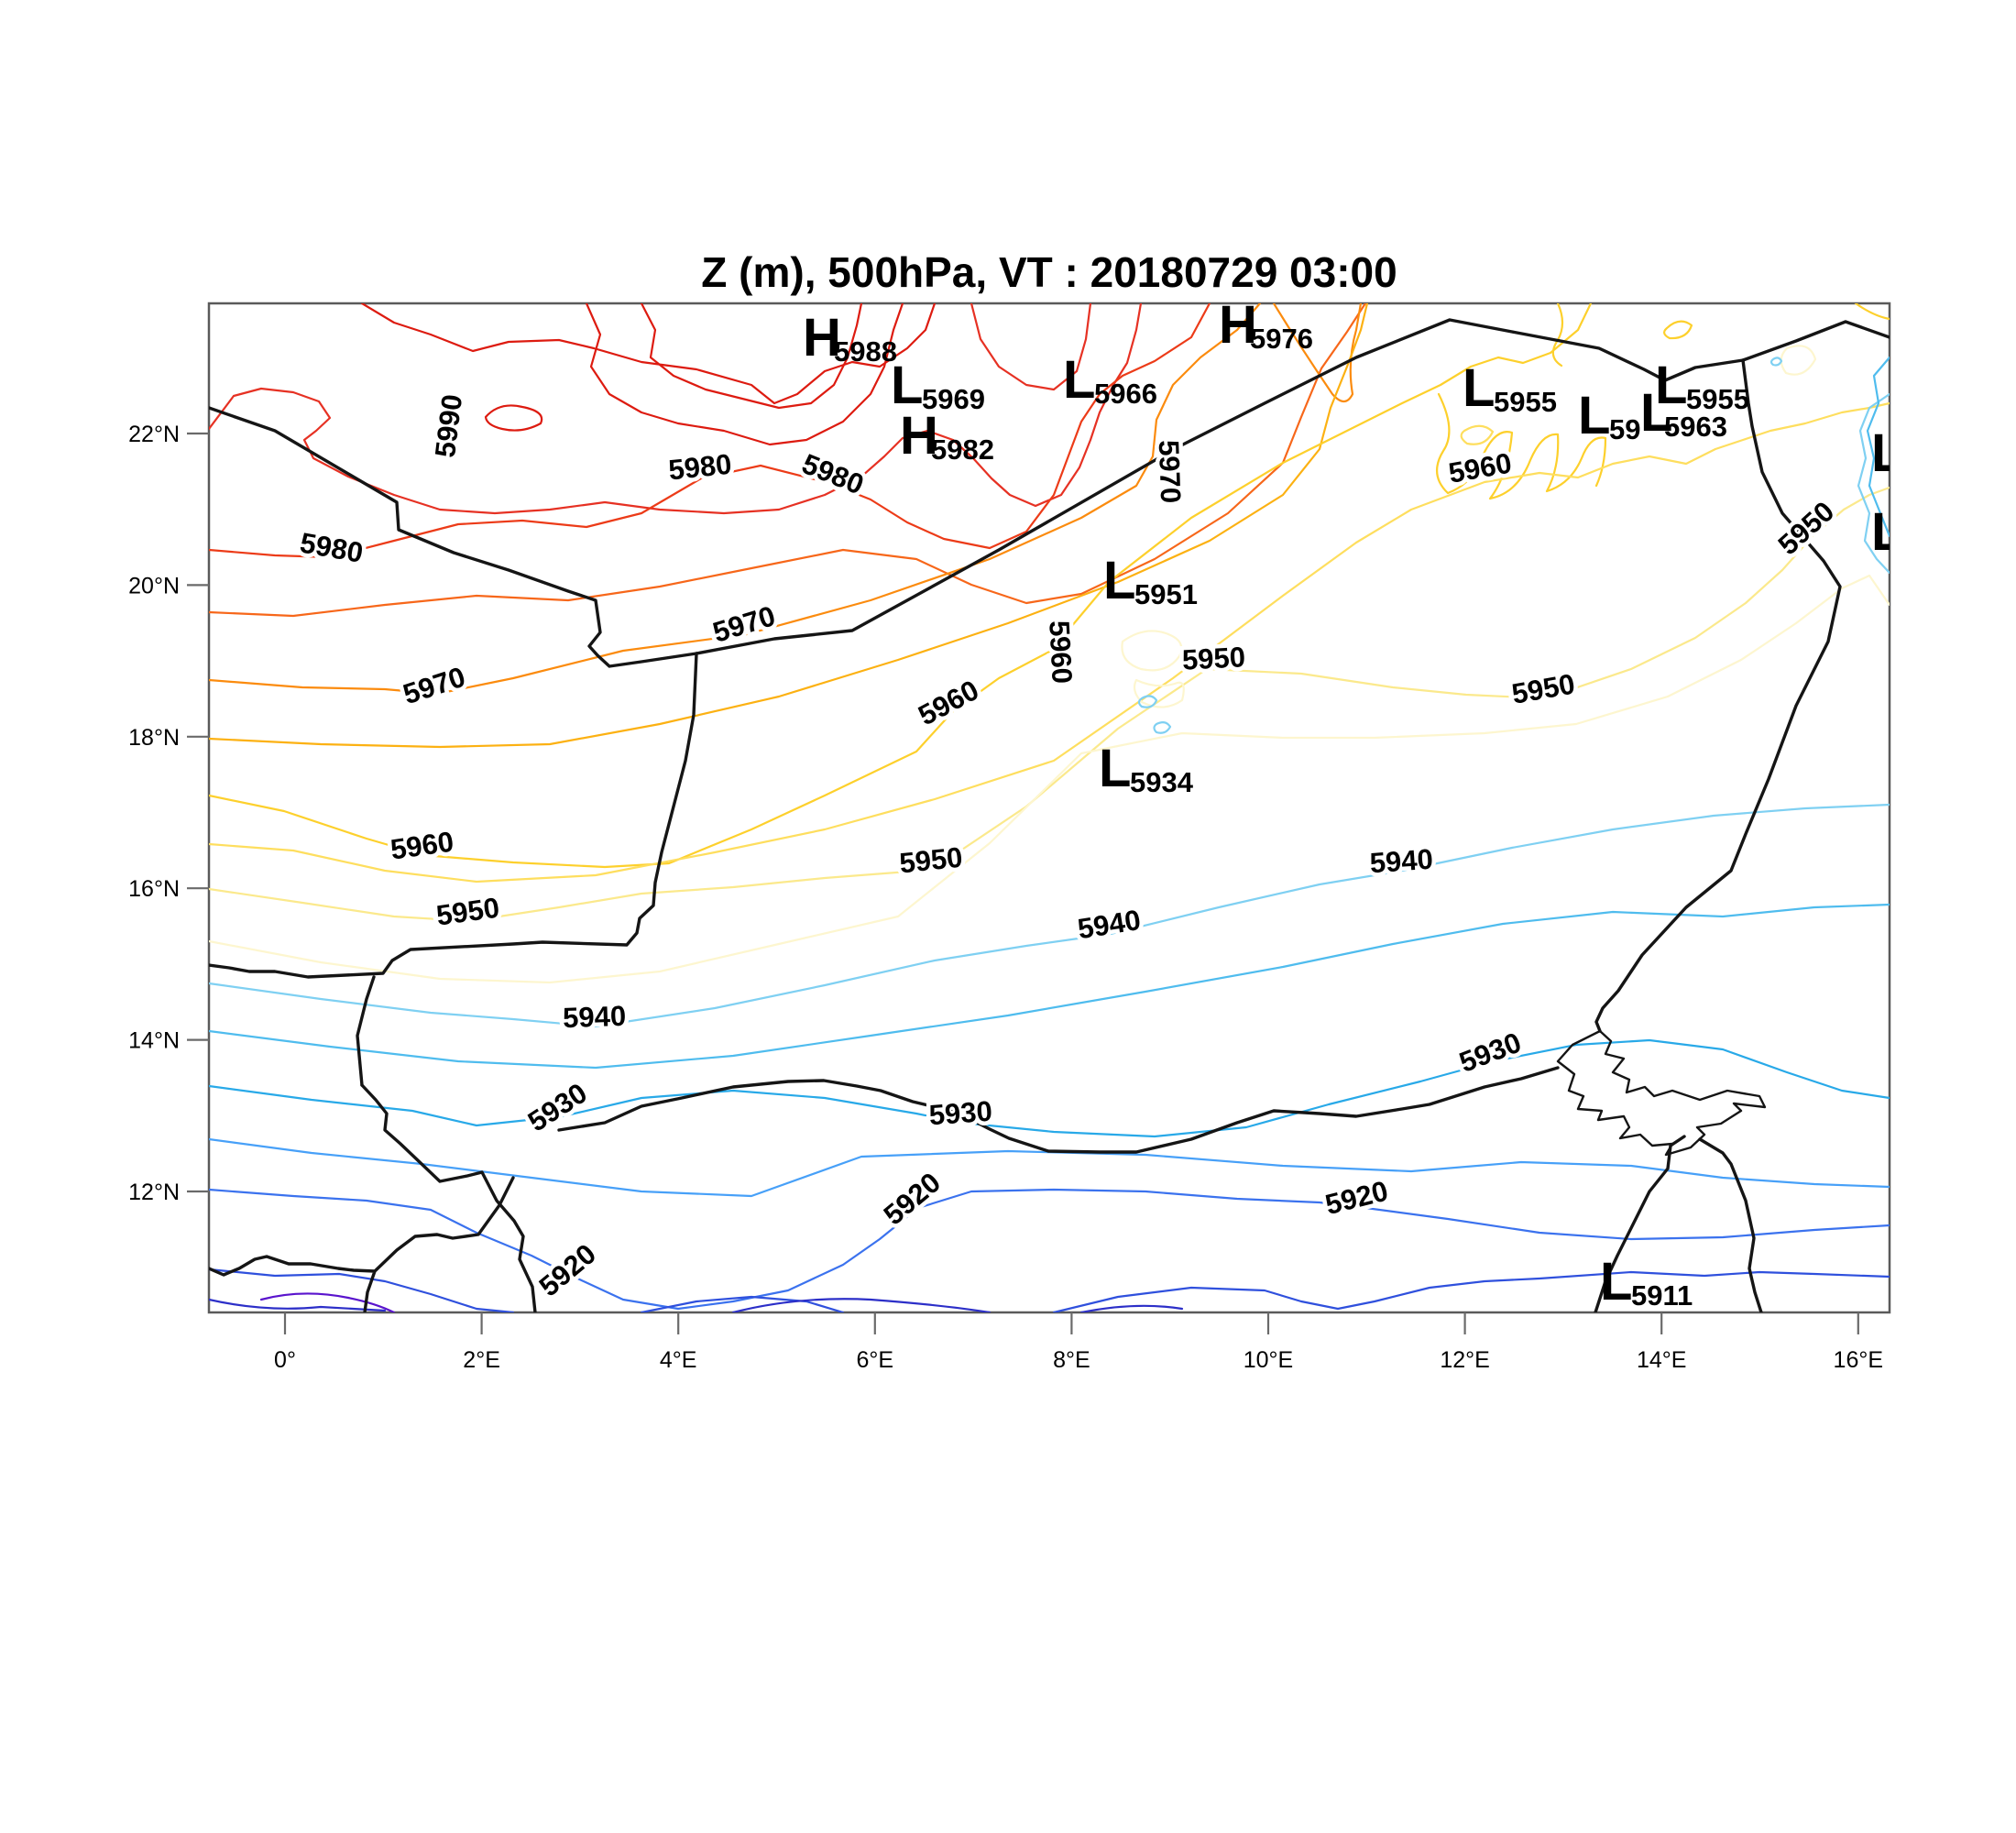 This screenshot has height=1833, width=2016. Describe the element at coordinates (1166, 594) in the screenshot. I see `pressure-center-value: 5951` at that location.